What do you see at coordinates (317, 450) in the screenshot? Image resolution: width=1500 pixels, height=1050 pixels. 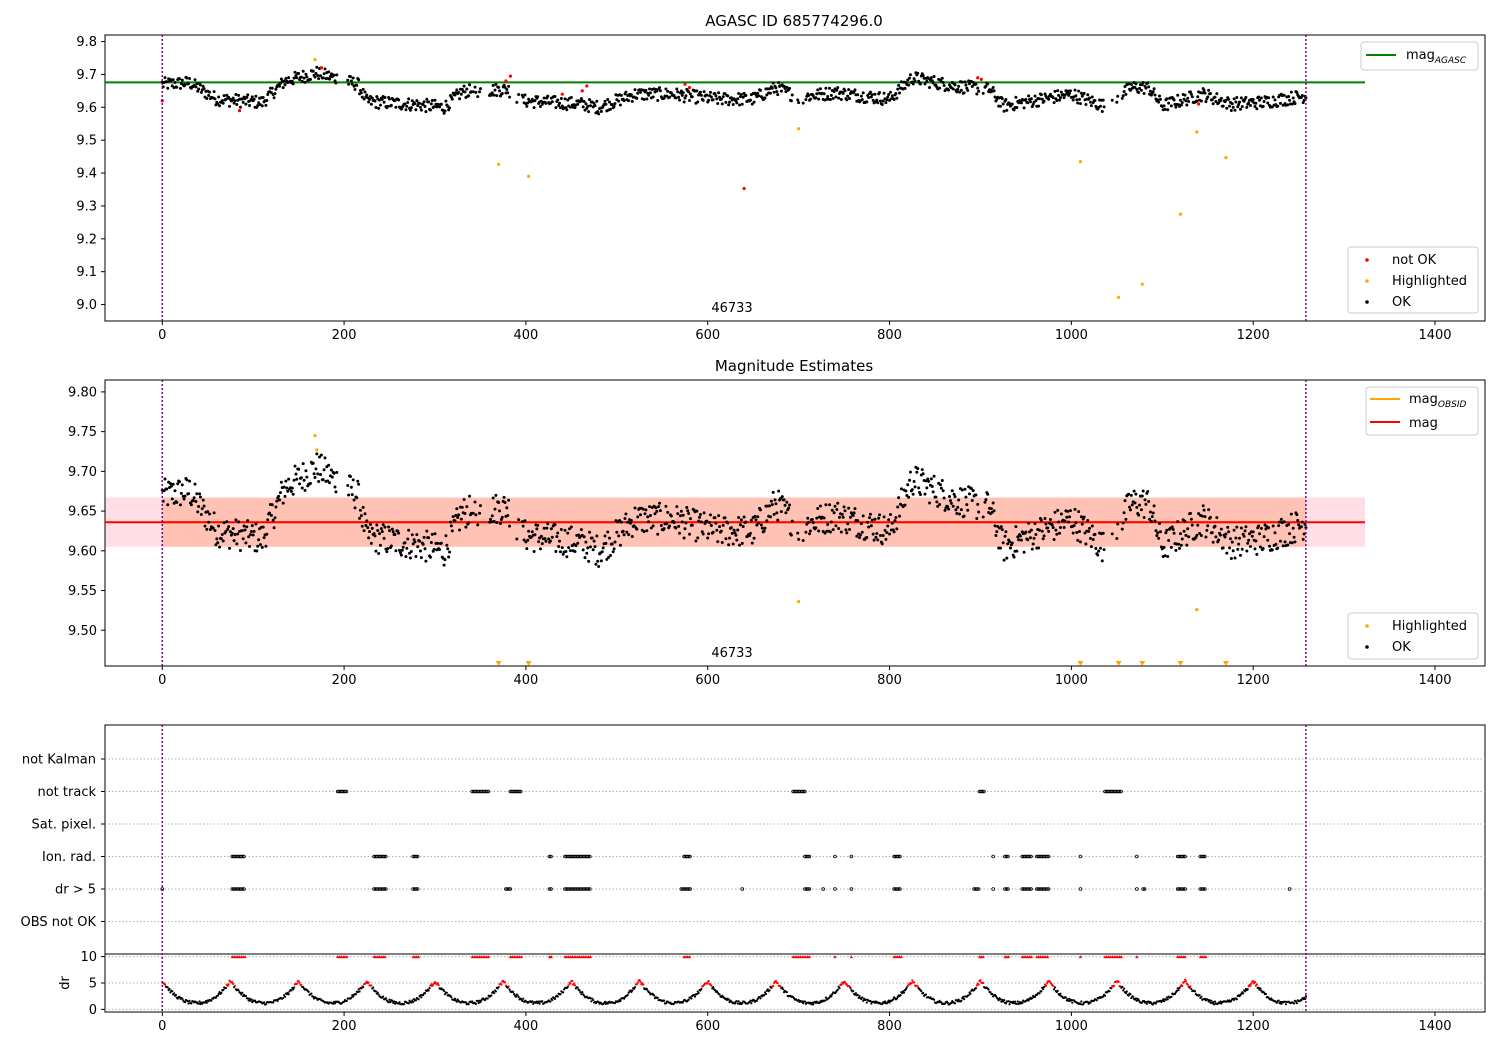 I see `highlighted-point` at bounding box center [317, 450].